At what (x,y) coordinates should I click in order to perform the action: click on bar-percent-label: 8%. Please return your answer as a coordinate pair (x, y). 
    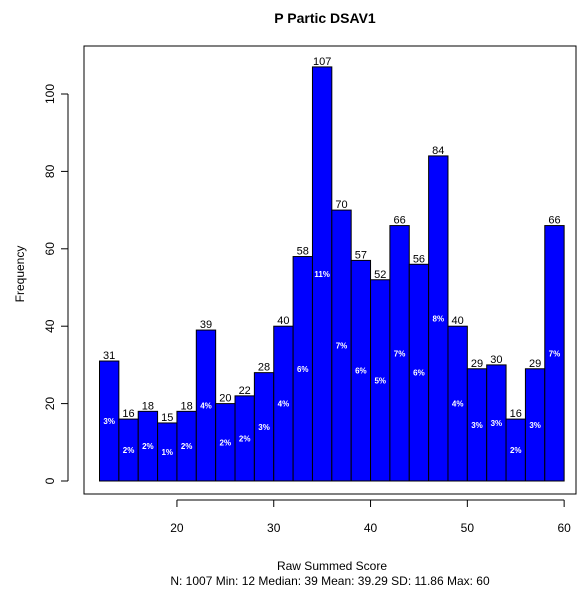
    Looking at the image, I should click on (439, 318).